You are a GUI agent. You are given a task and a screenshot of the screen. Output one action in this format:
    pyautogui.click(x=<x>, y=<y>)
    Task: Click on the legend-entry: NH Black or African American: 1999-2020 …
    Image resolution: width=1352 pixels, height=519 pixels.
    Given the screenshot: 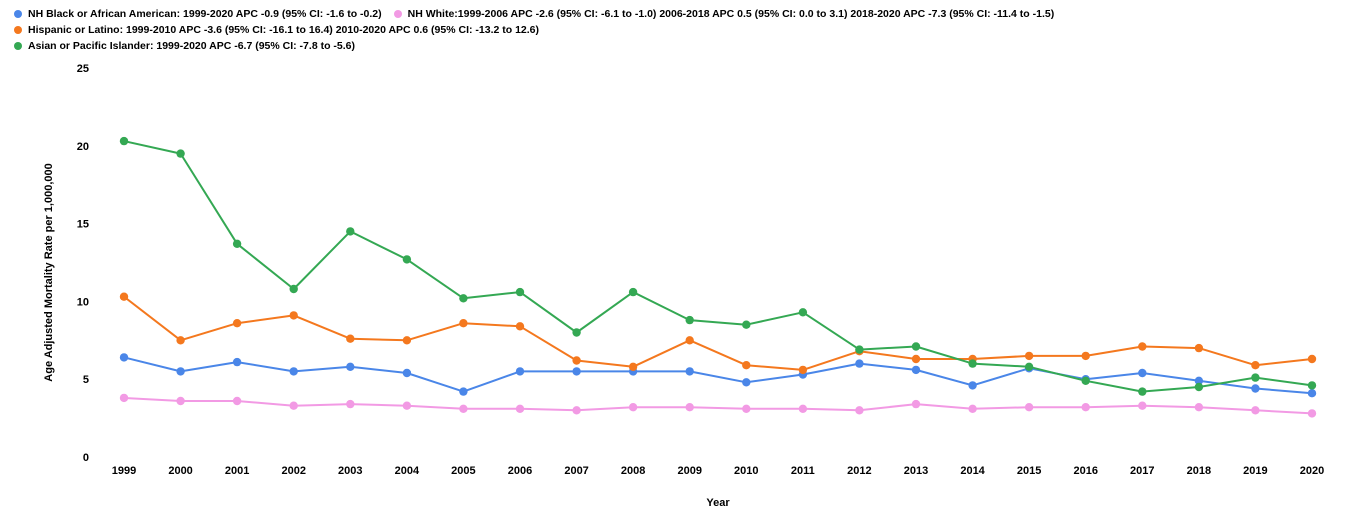 What is the action you would take?
    pyautogui.click(x=198, y=14)
    